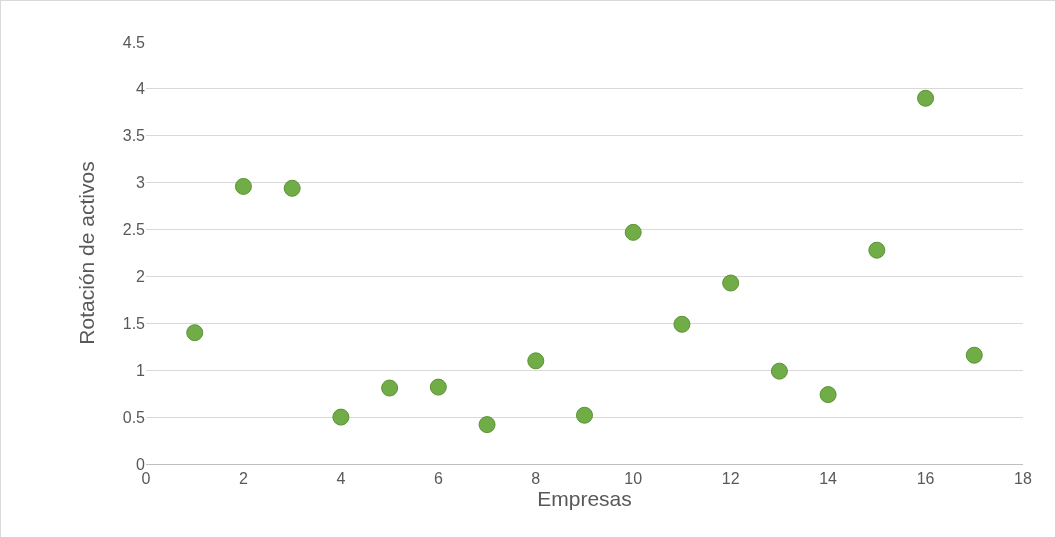 This screenshot has width=1055, height=537. What do you see at coordinates (141, 89) in the screenshot?
I see `y-tick-label: 4` at bounding box center [141, 89].